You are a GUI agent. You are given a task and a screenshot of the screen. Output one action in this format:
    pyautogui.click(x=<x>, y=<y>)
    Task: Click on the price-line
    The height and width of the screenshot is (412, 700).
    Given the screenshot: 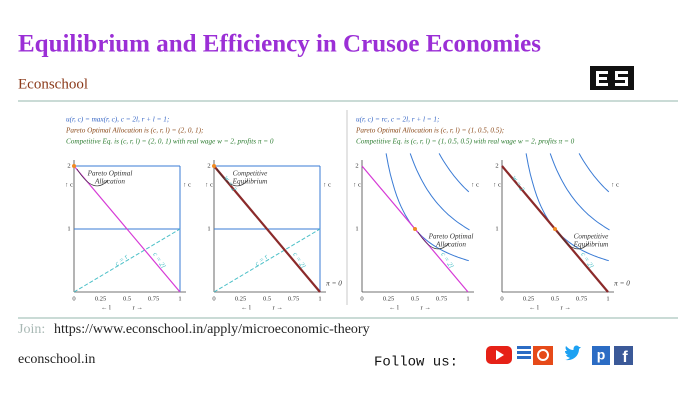 What is the action you would take?
    pyautogui.click(x=267, y=229)
    